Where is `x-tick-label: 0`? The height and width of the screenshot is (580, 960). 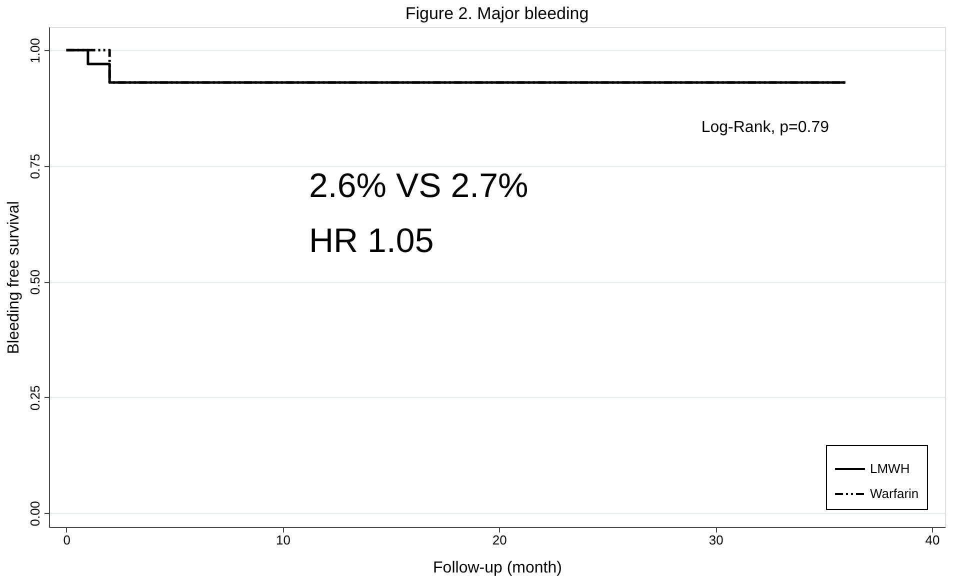 x-tick-label: 0 is located at coordinates (66, 540).